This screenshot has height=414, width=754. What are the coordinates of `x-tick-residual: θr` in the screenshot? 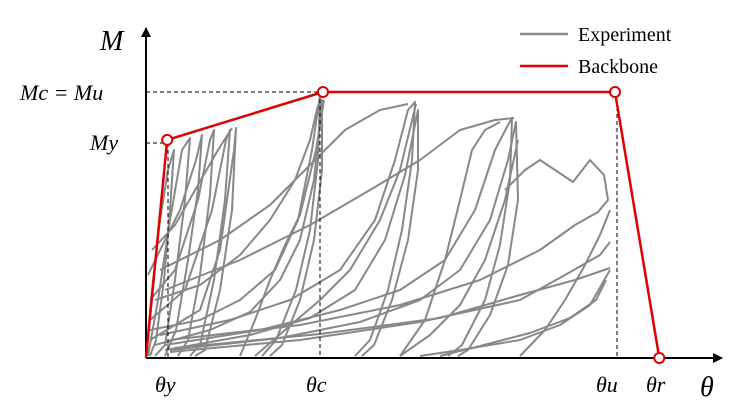 It's located at (656, 384).